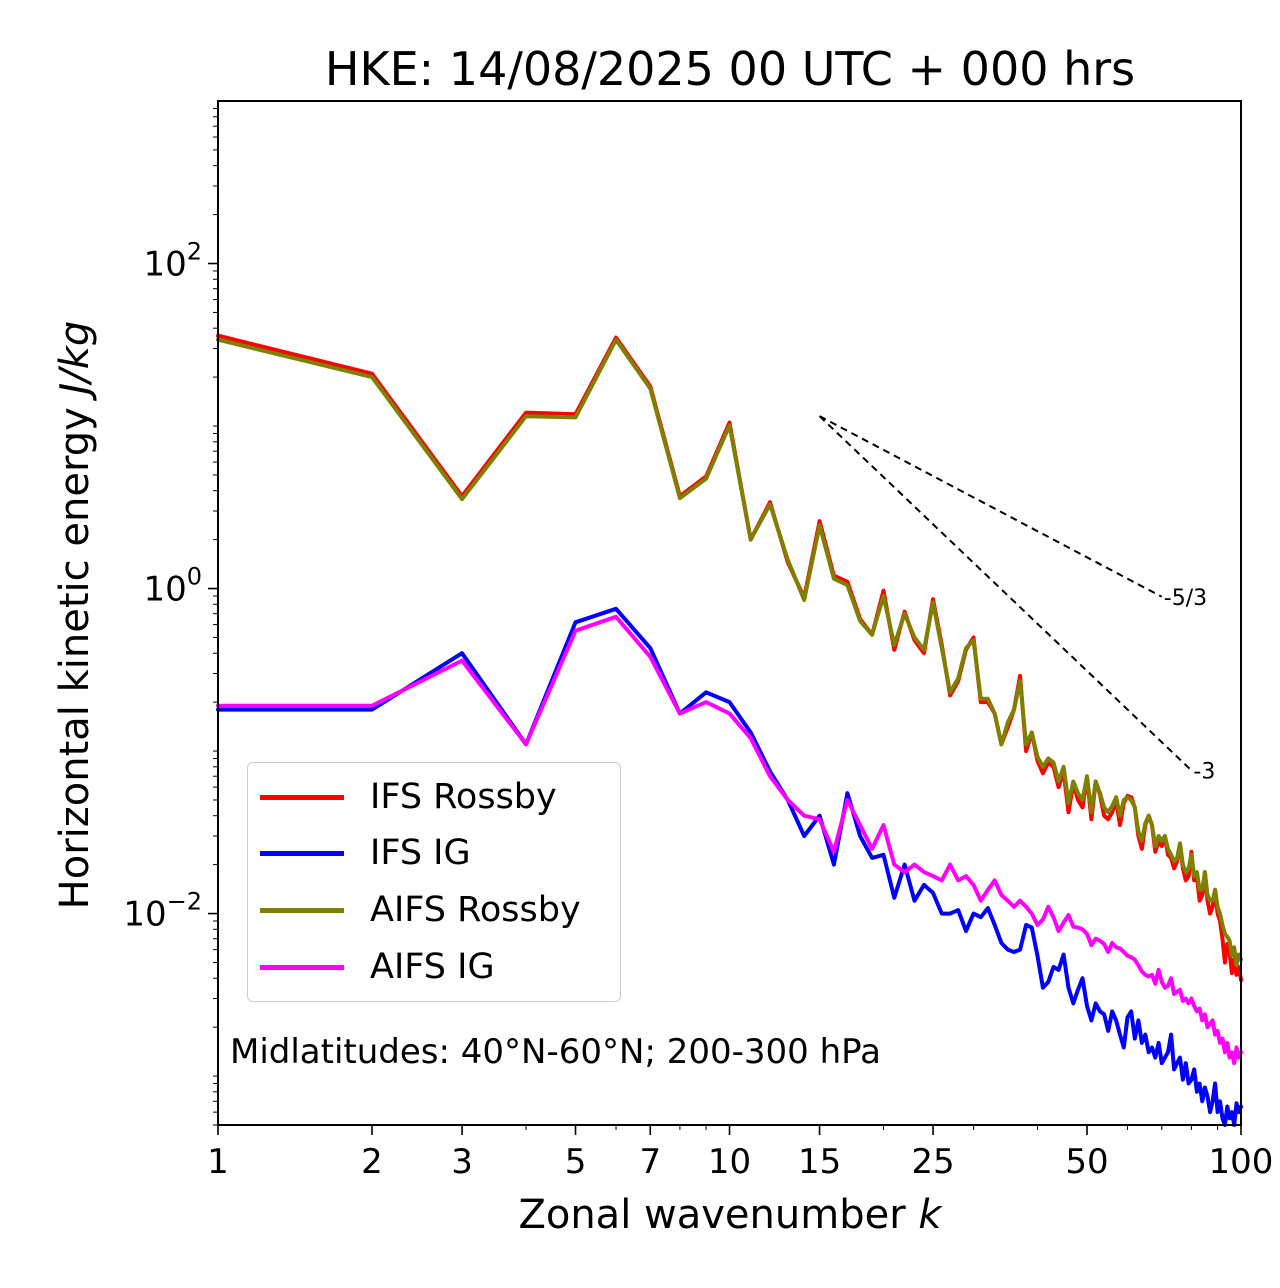  What do you see at coordinates (1241, 1162) in the screenshot?
I see `x-tick-label: 100` at bounding box center [1241, 1162].